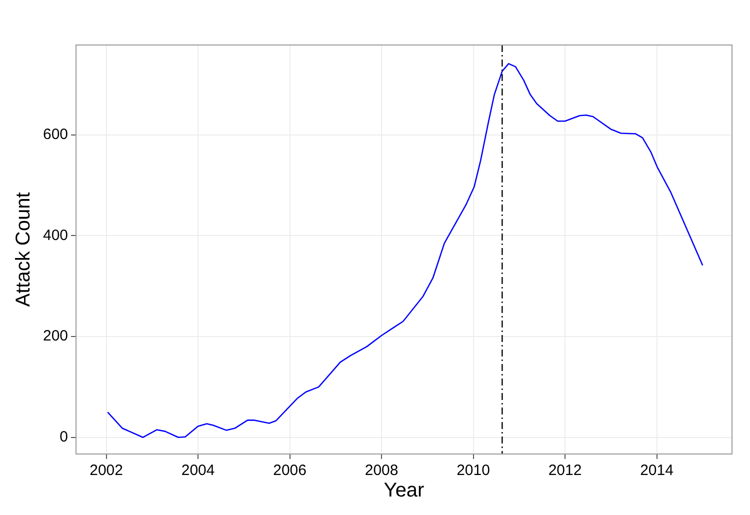 This screenshot has width=750, height=515. Describe the element at coordinates (55, 134) in the screenshot. I see `y-tick-label: 600` at that location.